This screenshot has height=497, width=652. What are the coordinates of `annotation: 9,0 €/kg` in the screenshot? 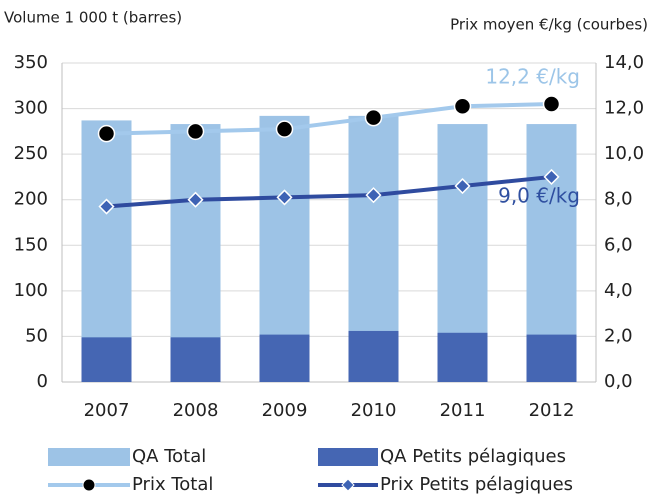 It's located at (539, 195).